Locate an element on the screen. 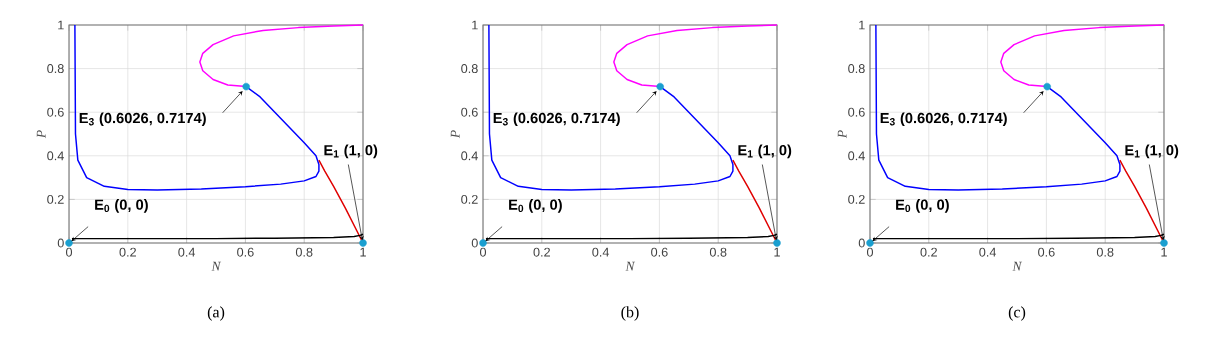 The height and width of the screenshot is (338, 1214). text: (c) is located at coordinates (1017, 313).